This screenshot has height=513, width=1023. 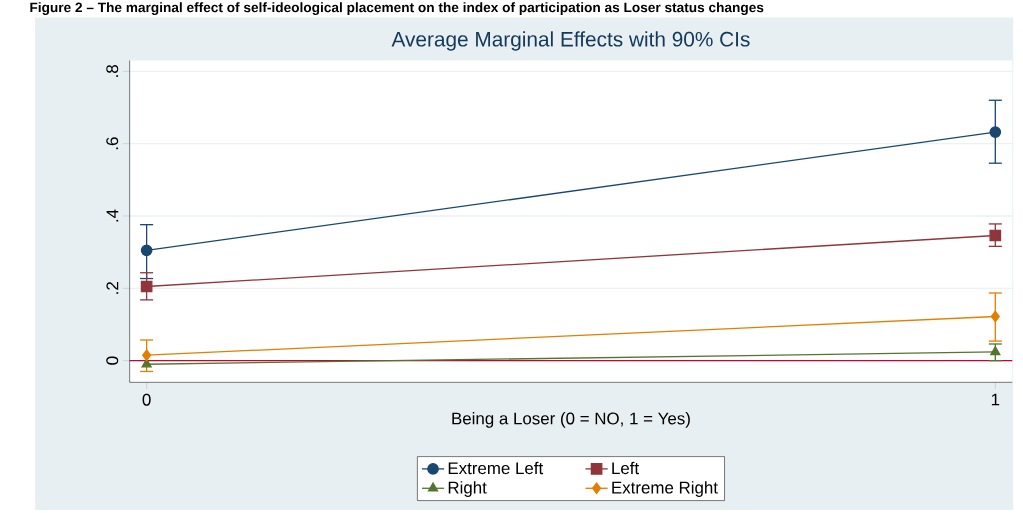 What do you see at coordinates (570, 41) in the screenshot?
I see `chart-title: Average Marginal Effects with 90% CIs` at bounding box center [570, 41].